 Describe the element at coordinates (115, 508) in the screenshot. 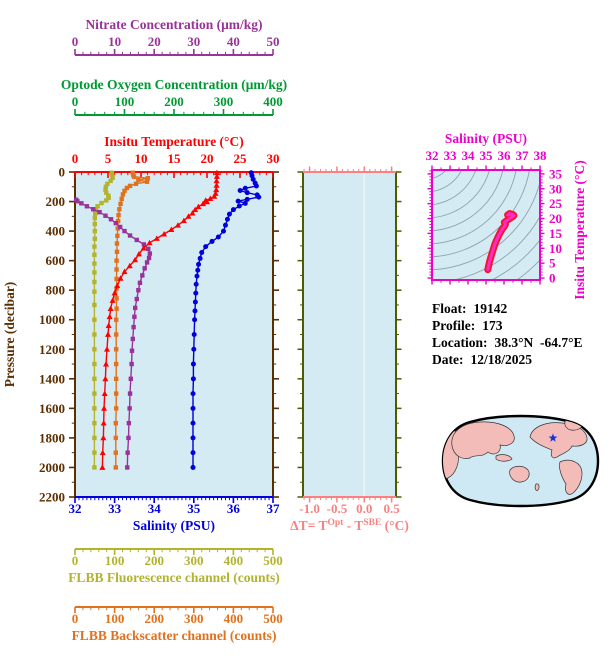

I see `salinity-tick-label: 33` at that location.